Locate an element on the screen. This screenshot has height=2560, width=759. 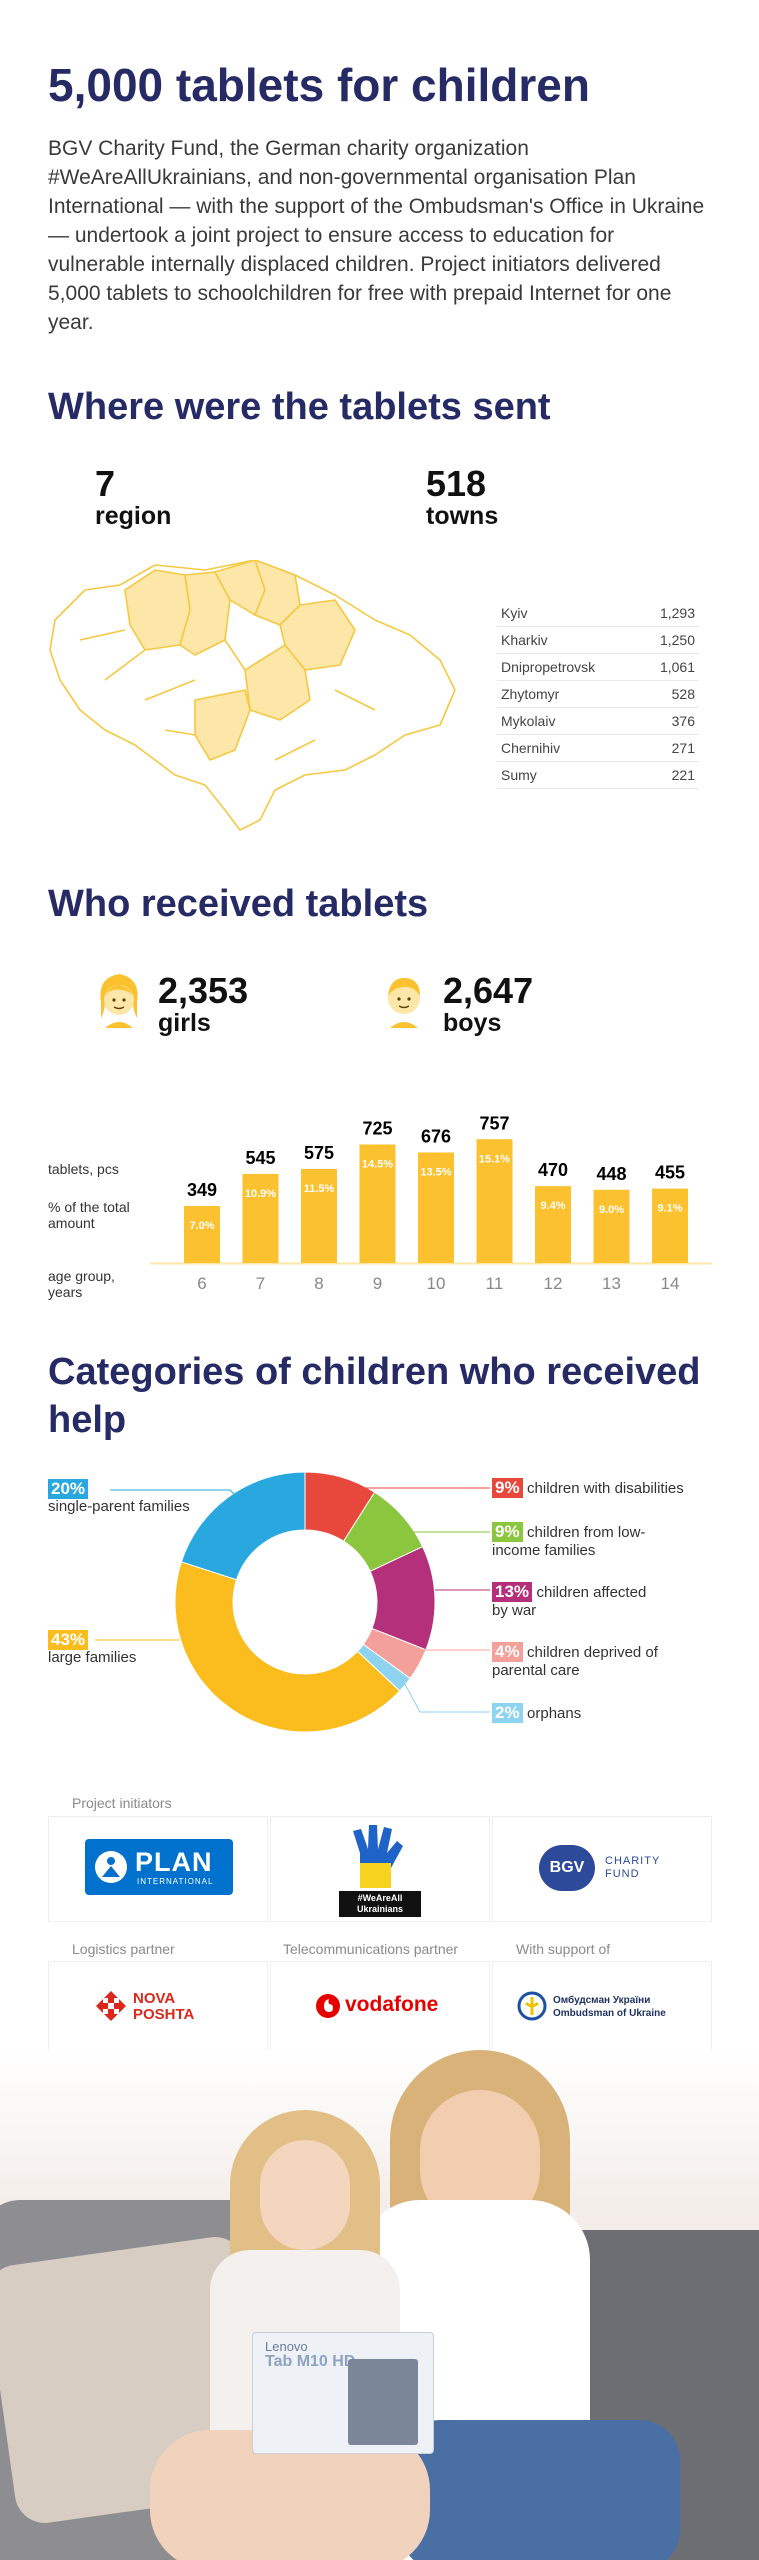
city-name: Dnipropetrovsk is located at coordinates (568, 667).